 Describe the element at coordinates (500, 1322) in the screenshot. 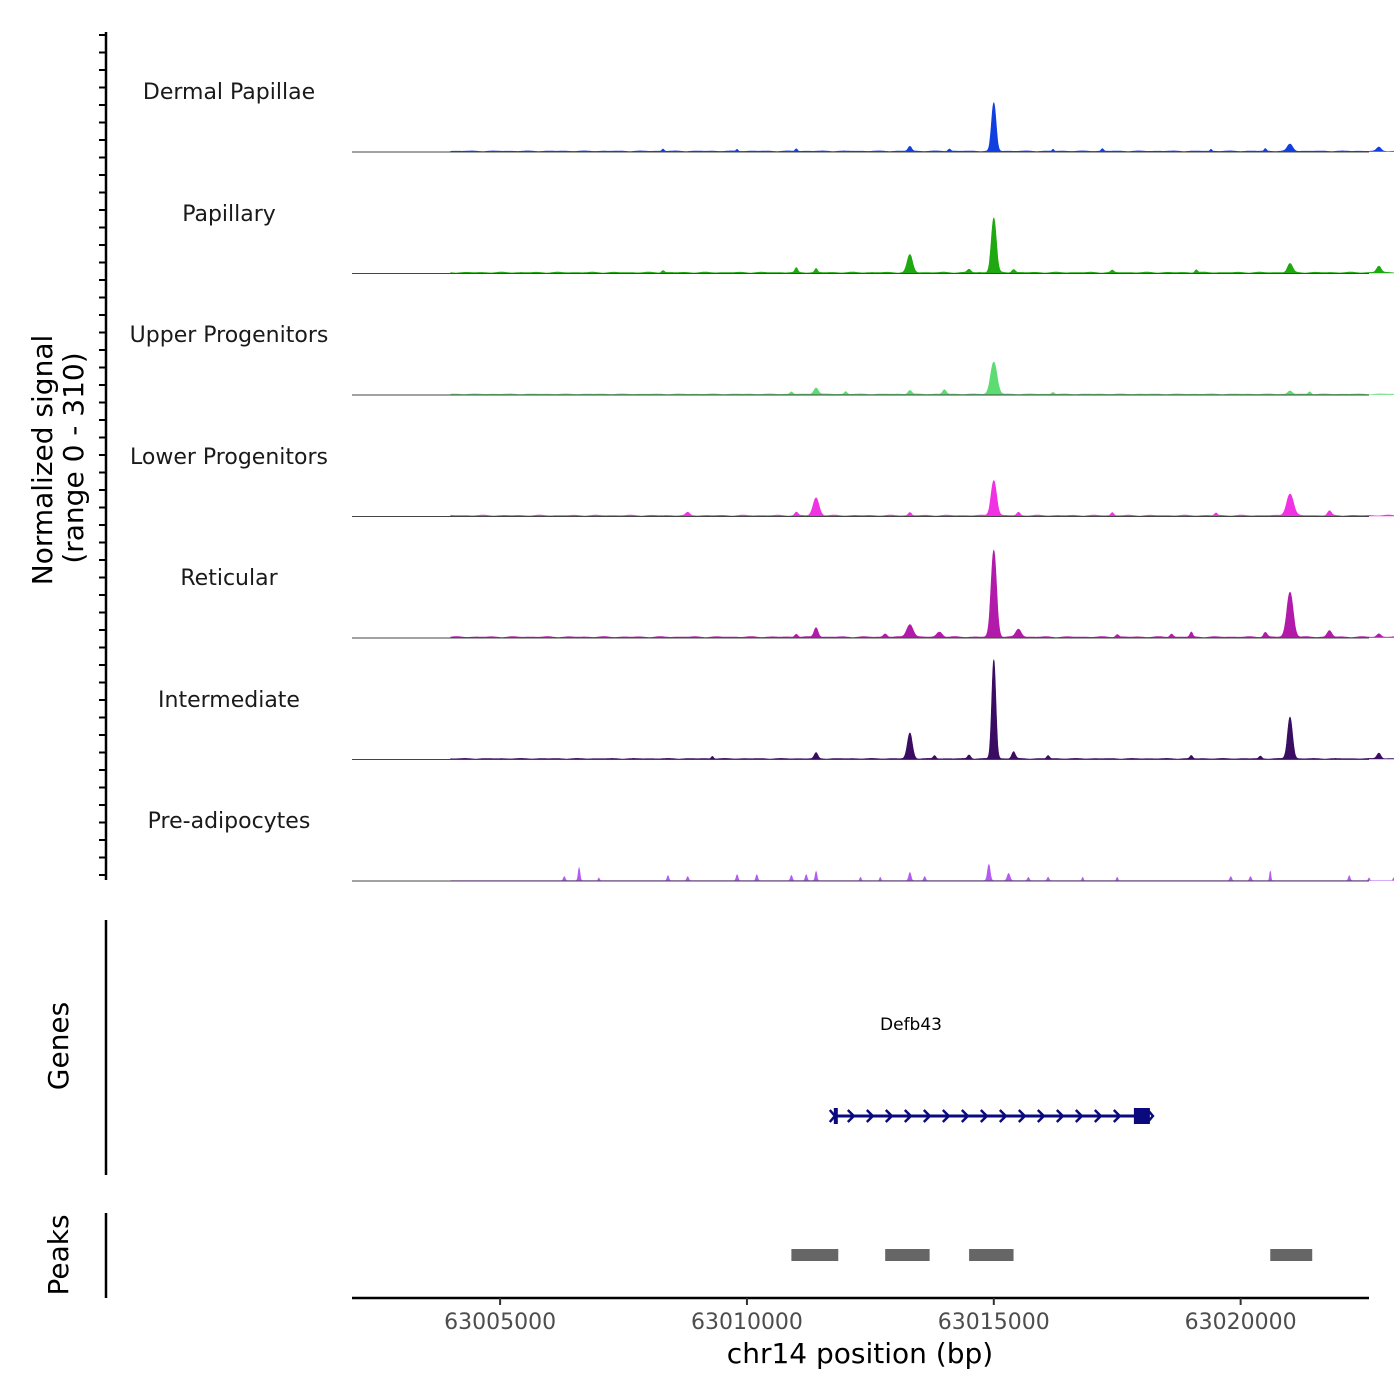

I see `x-tick-label: 63005000` at that location.